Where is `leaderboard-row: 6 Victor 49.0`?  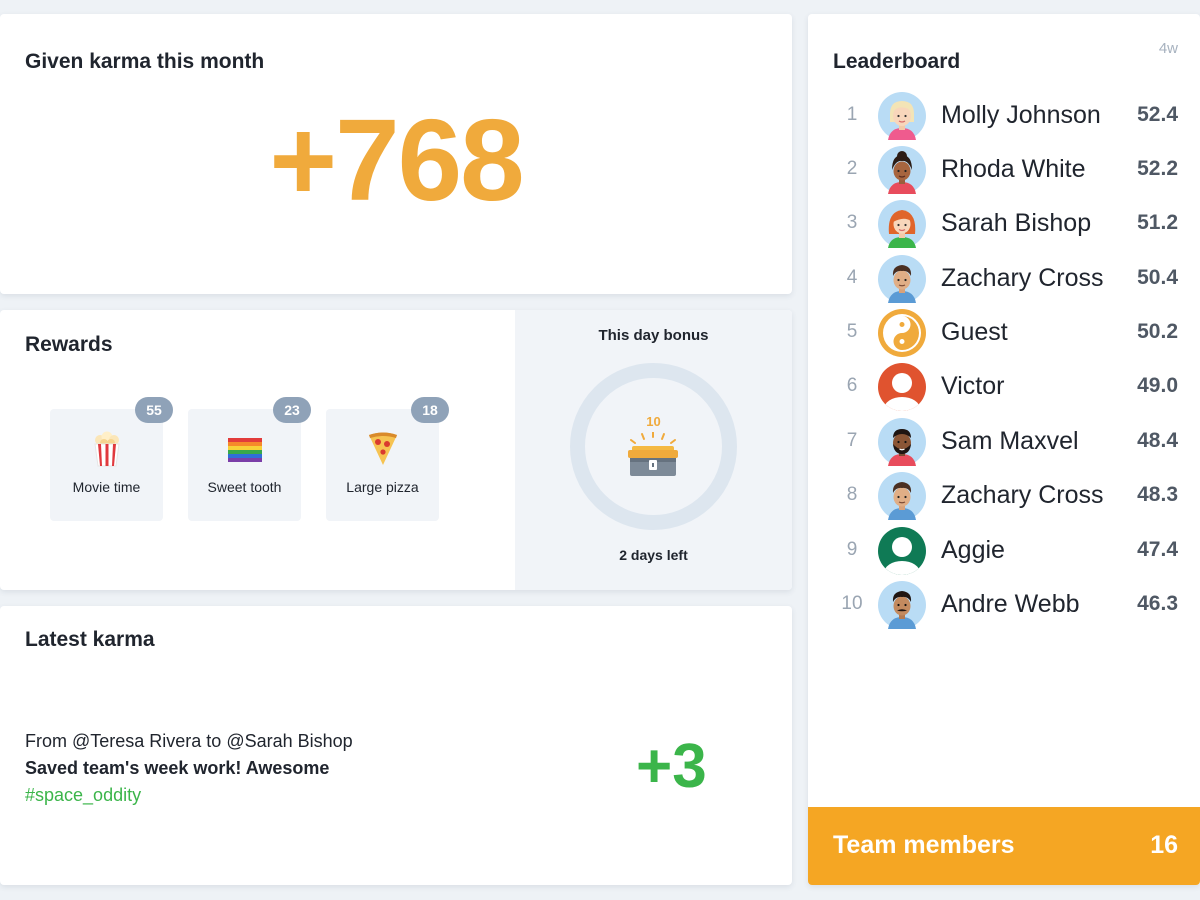
leaderboard-row: 6 Victor 49.0 is located at coordinates (1004, 387).